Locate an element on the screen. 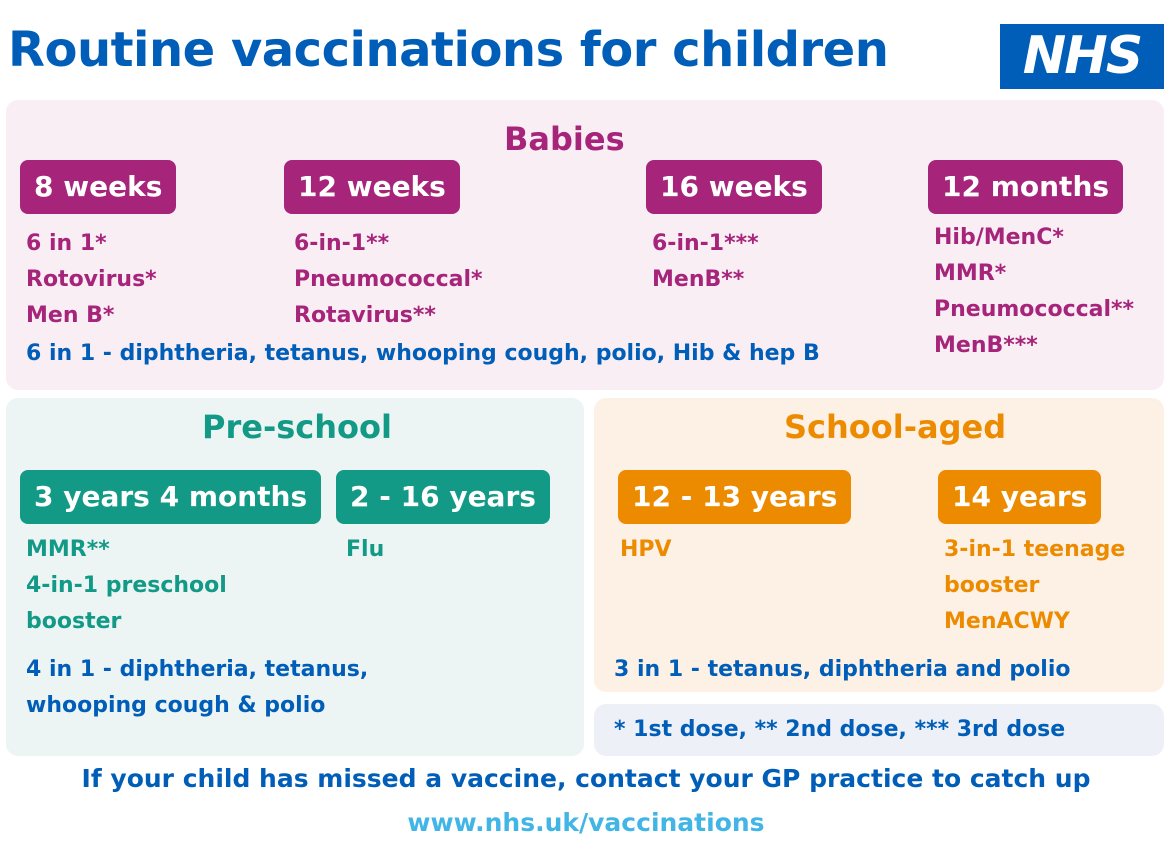 This screenshot has height=846, width=1172. vaccine-item: Men B* is located at coordinates (70, 315).